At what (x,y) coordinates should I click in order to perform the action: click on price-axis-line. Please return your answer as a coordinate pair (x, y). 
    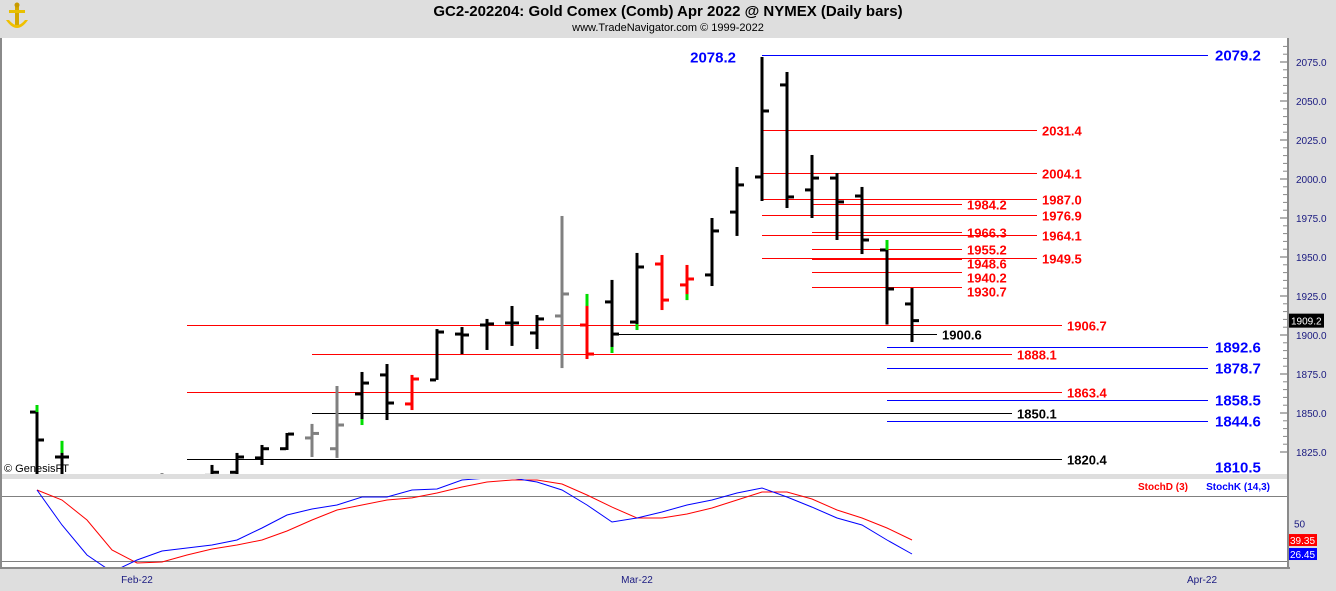
    Looking at the image, I should click on (1288, 303).